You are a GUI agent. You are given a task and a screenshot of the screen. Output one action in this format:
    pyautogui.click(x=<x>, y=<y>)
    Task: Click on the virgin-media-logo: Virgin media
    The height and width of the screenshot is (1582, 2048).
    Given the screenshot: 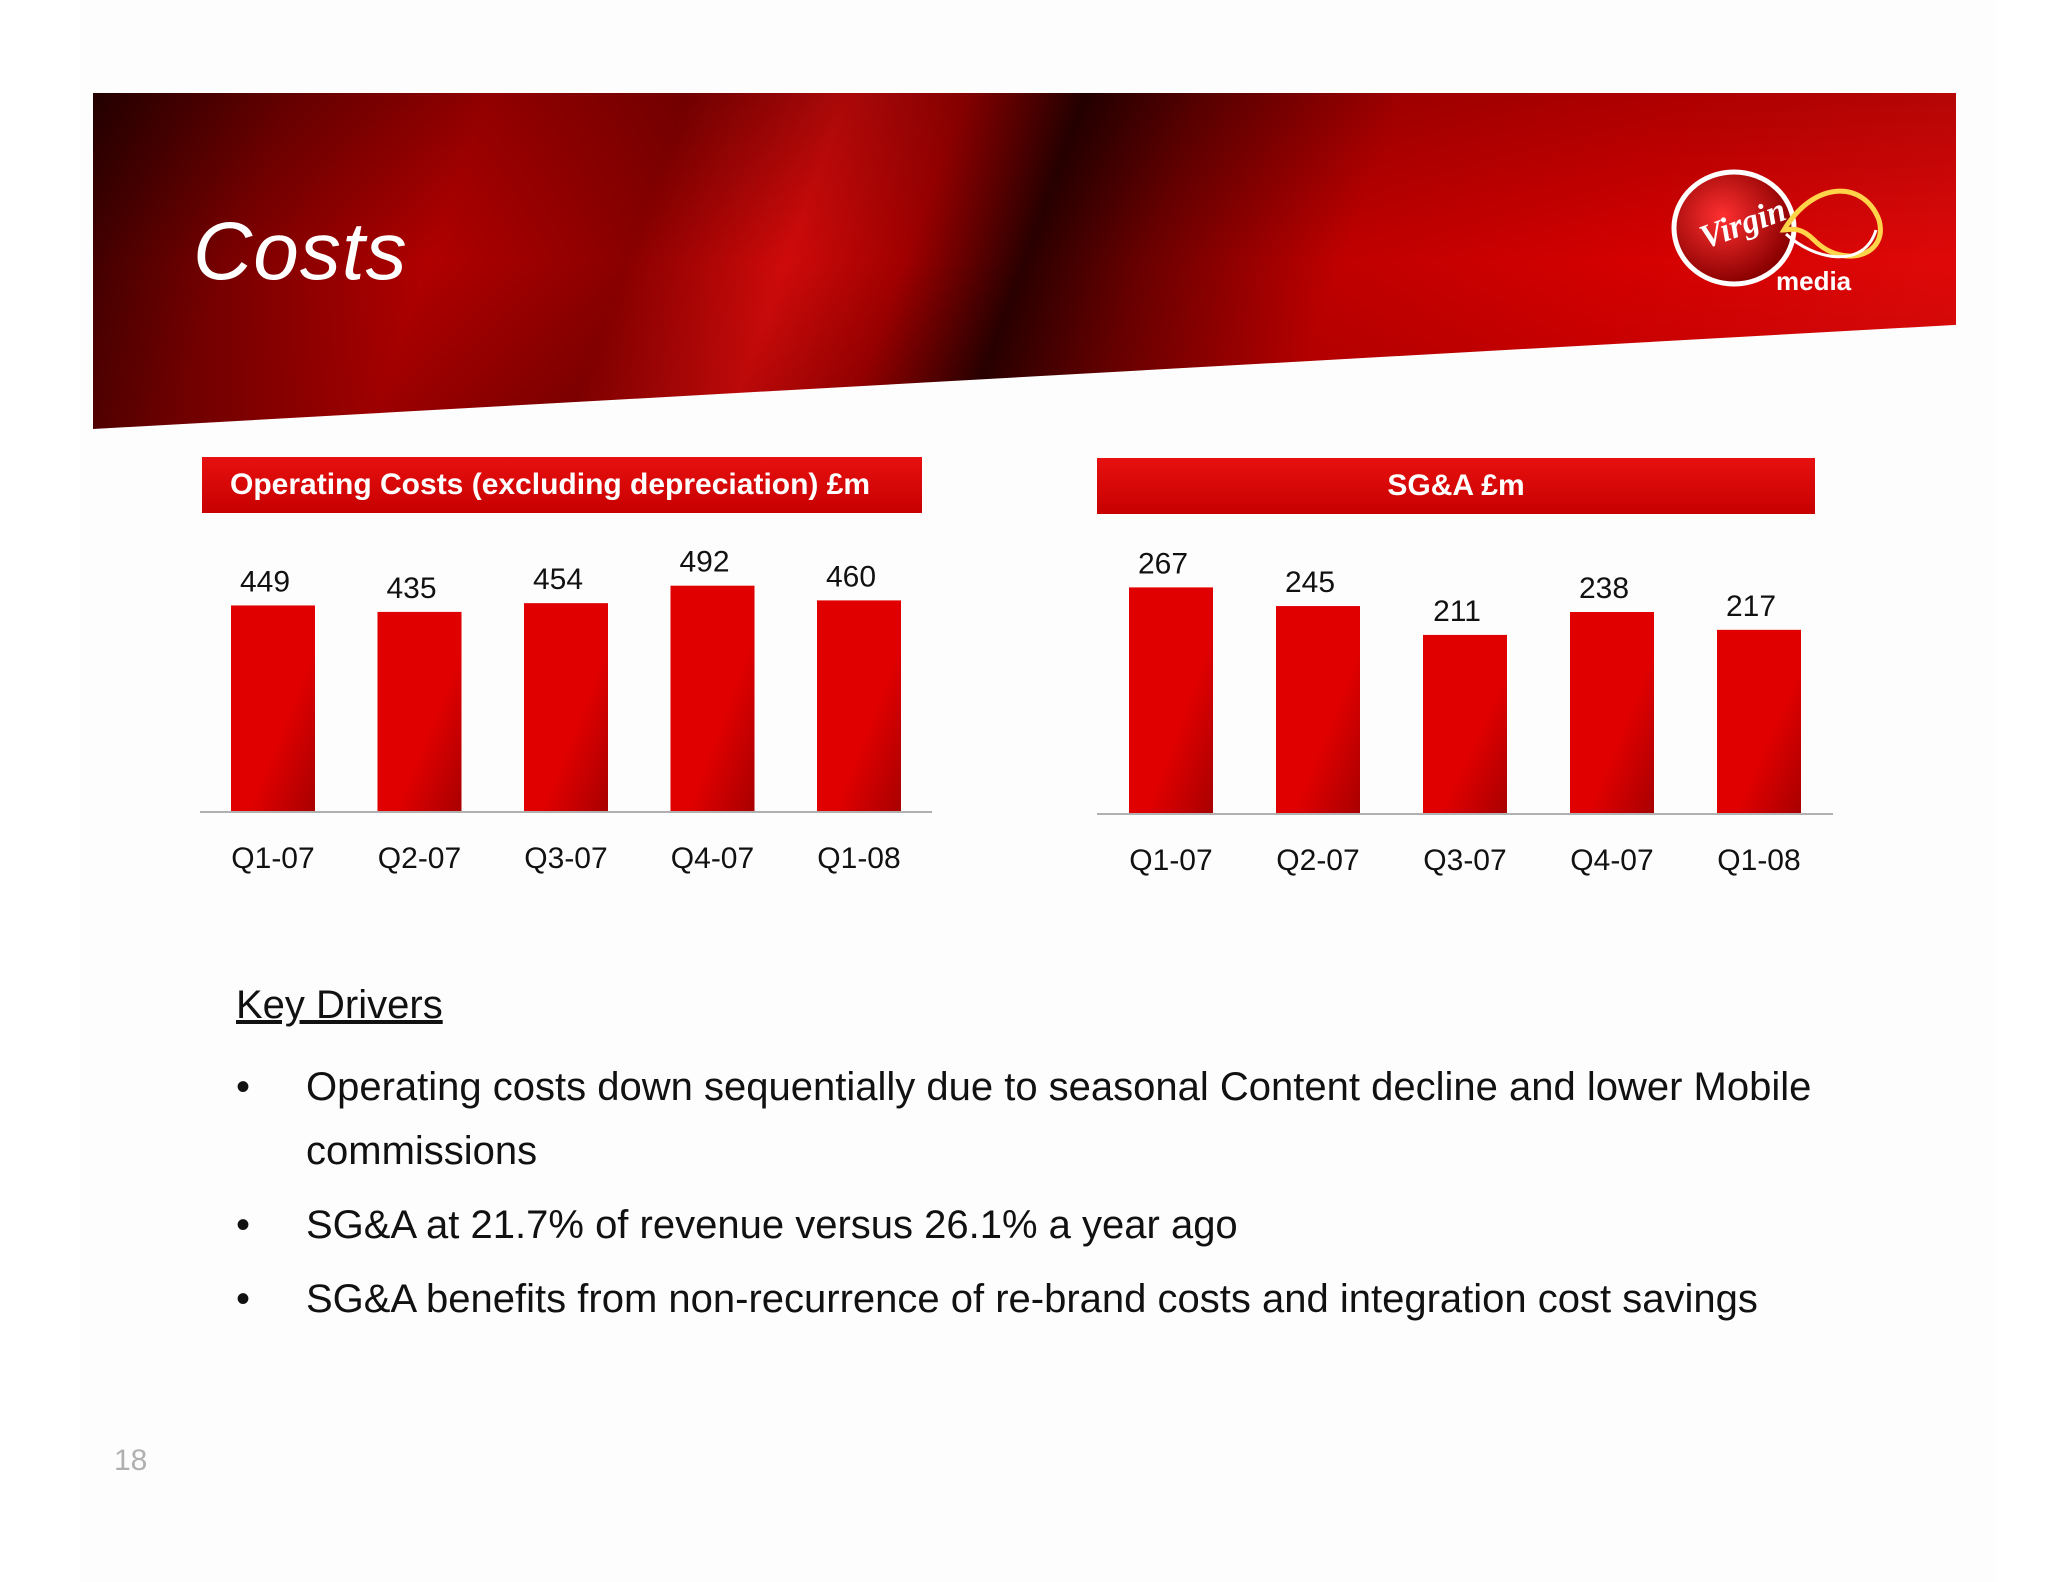 What is the action you would take?
    pyautogui.click(x=1777, y=232)
    